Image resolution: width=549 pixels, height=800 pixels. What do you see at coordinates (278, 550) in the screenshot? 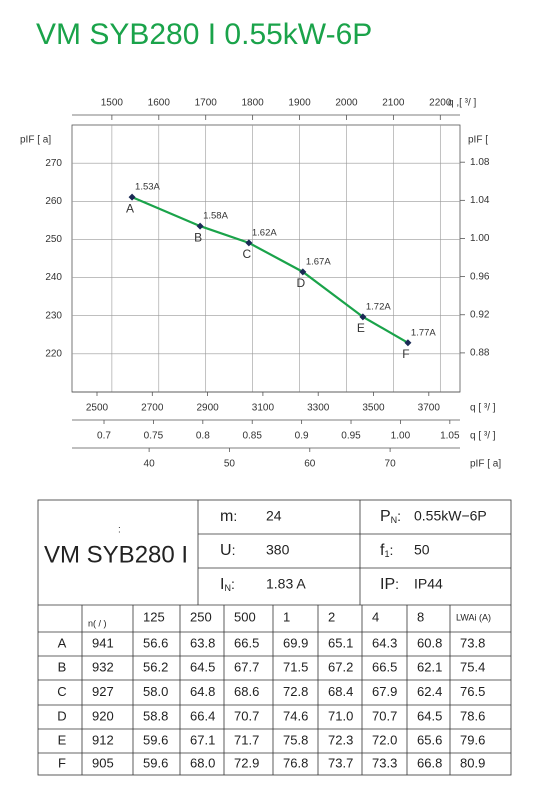
I see `spec-value: 380` at bounding box center [278, 550].